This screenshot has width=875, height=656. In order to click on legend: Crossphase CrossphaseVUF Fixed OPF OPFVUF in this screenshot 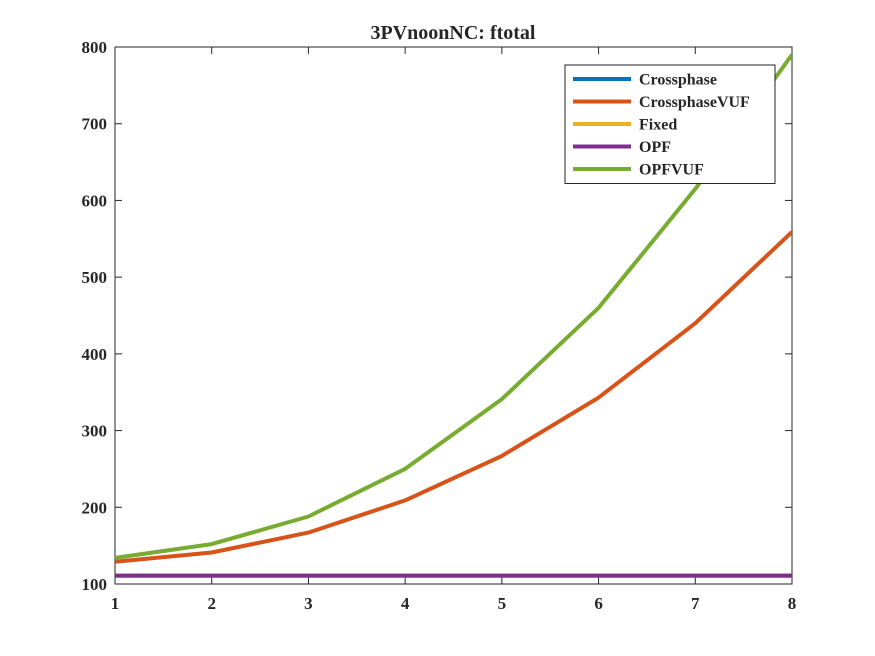, I will do `click(670, 124)`.